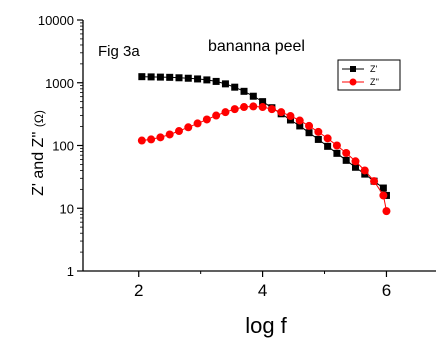  Describe the element at coordinates (56, 20) in the screenshot. I see `y-tick-label: 10000` at that location.